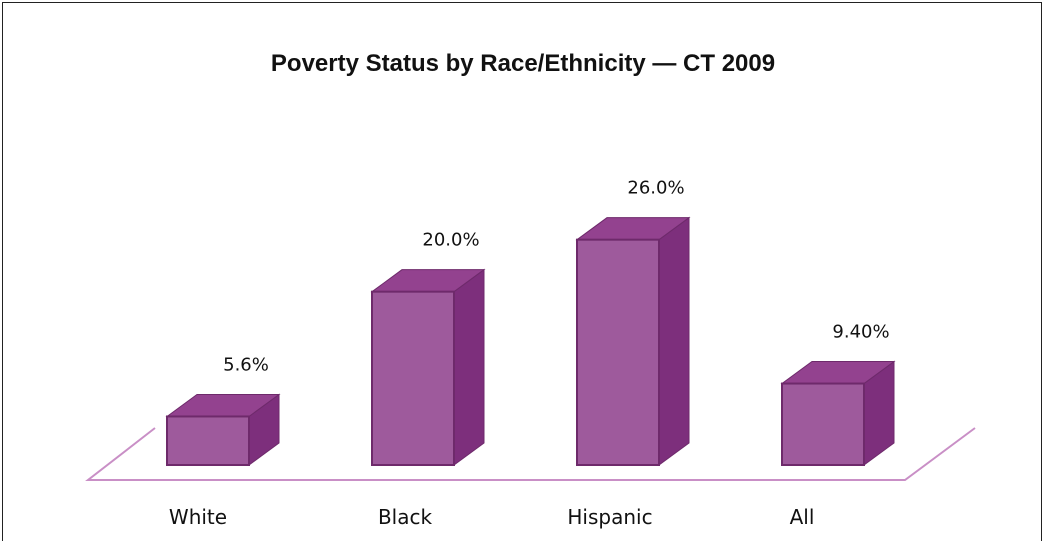  Describe the element at coordinates (655, 188) in the screenshot. I see `value-label: 26.0%` at that location.